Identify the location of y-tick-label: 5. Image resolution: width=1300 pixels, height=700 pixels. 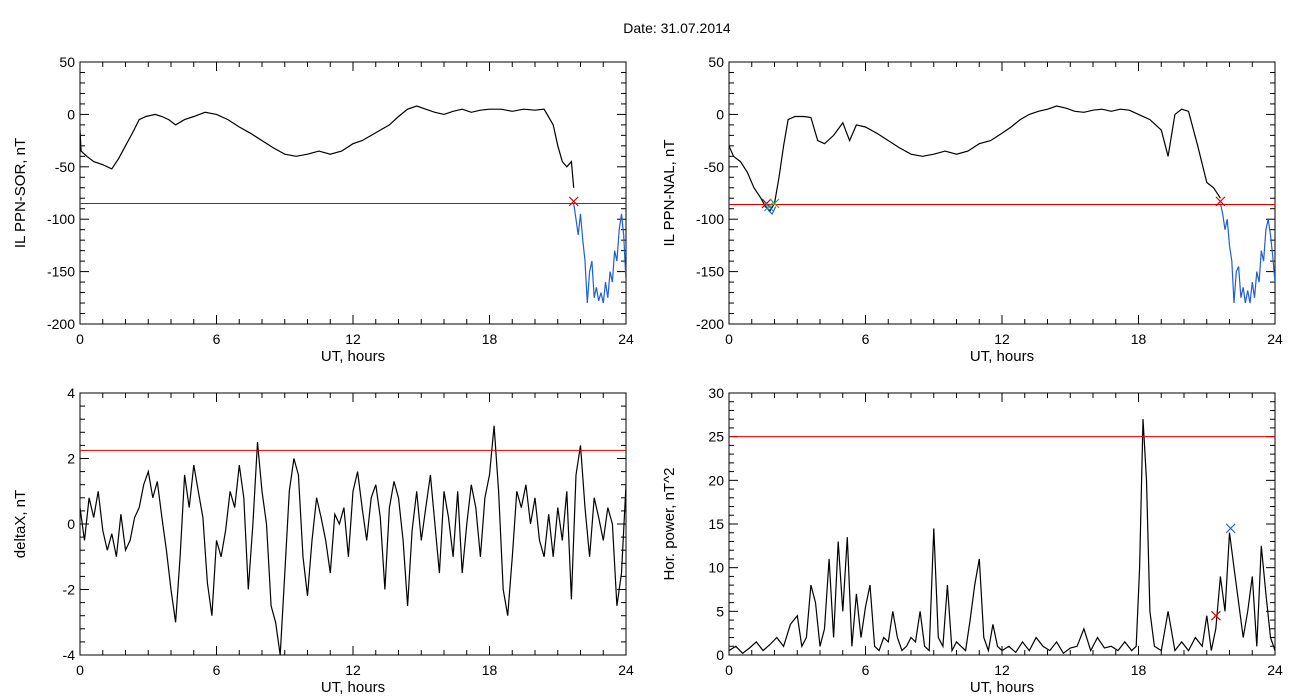
(720, 611).